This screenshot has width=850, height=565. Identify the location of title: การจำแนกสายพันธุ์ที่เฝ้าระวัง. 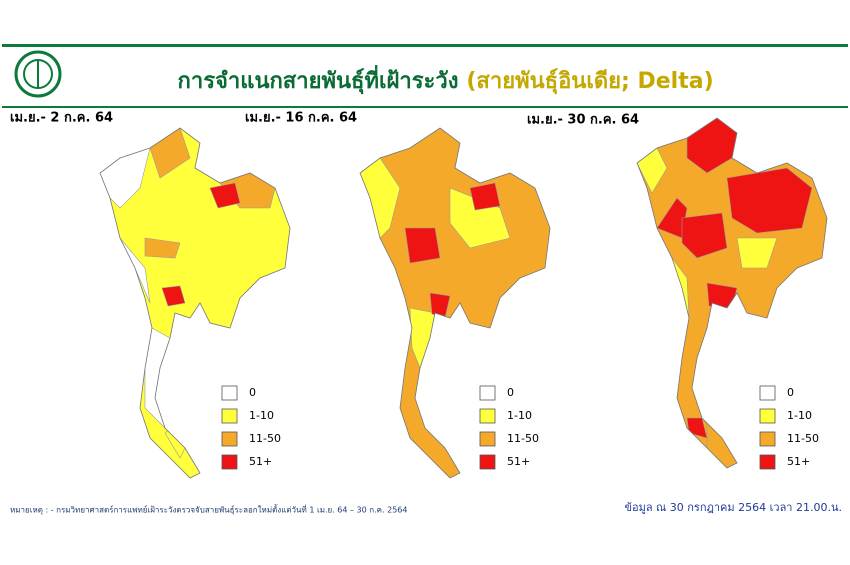
(318, 79).